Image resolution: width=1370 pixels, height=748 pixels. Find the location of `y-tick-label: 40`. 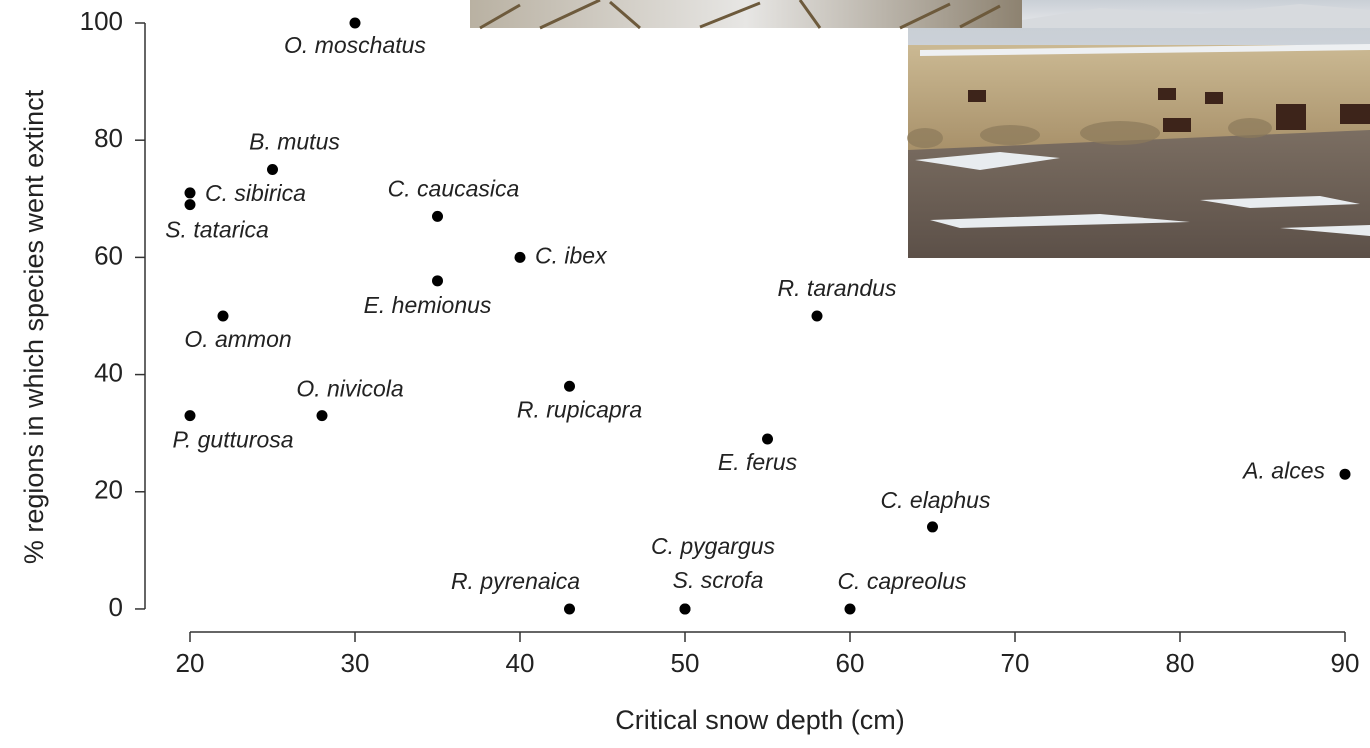

y-tick-label: 40 is located at coordinates (108, 372).